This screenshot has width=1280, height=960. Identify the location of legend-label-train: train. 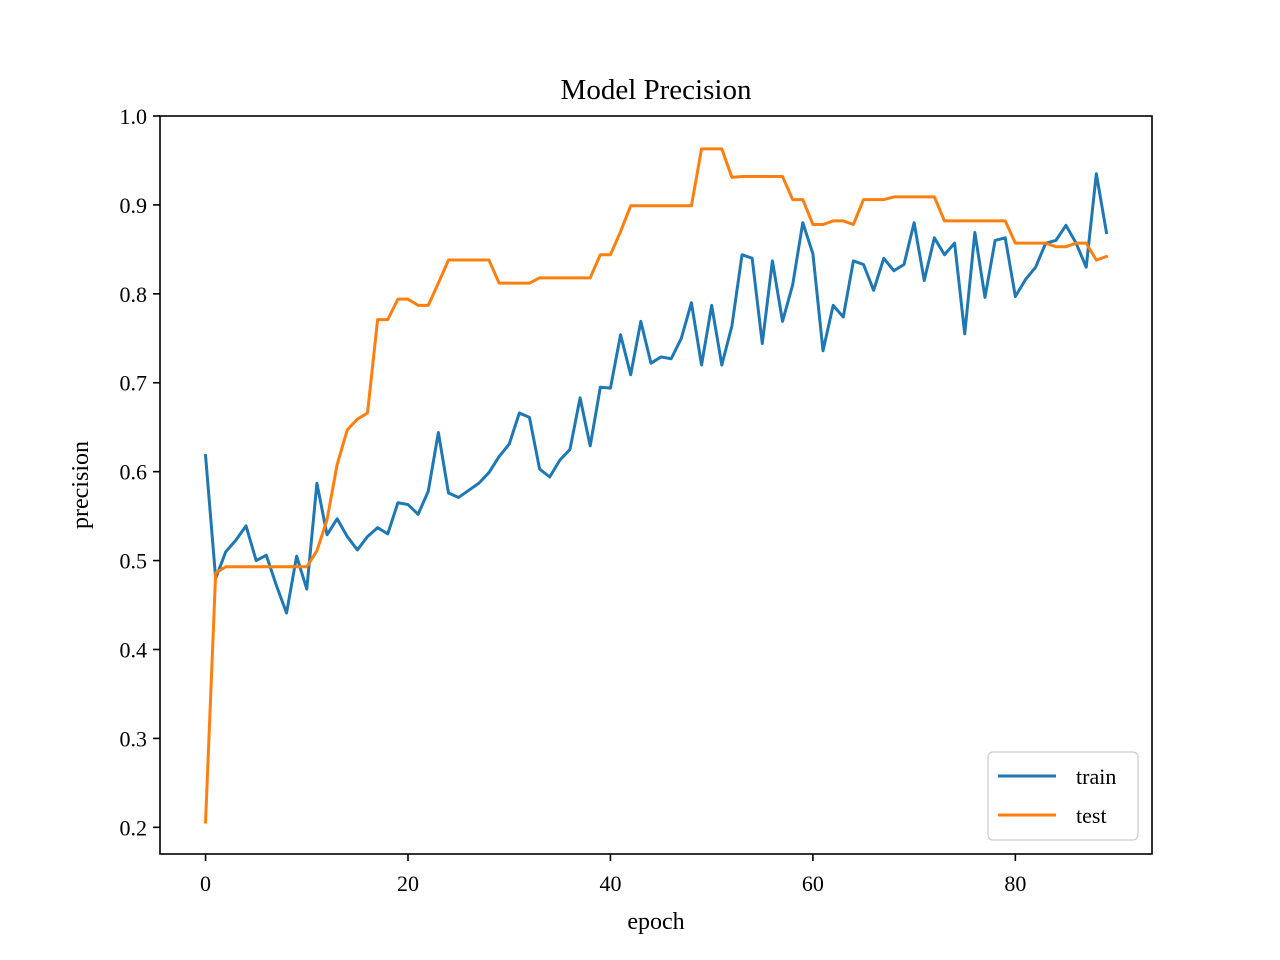
(1096, 776).